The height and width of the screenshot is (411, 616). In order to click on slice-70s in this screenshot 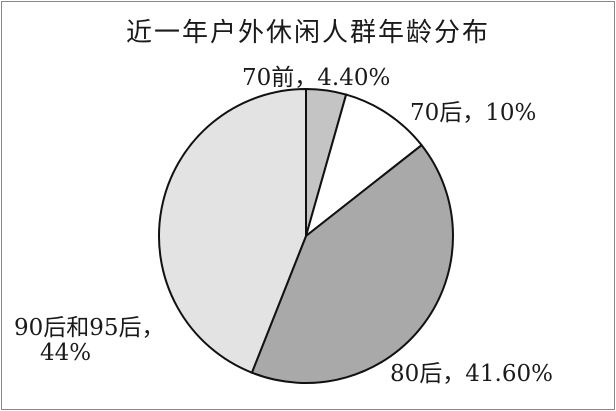, I will do `click(363, 166)`.